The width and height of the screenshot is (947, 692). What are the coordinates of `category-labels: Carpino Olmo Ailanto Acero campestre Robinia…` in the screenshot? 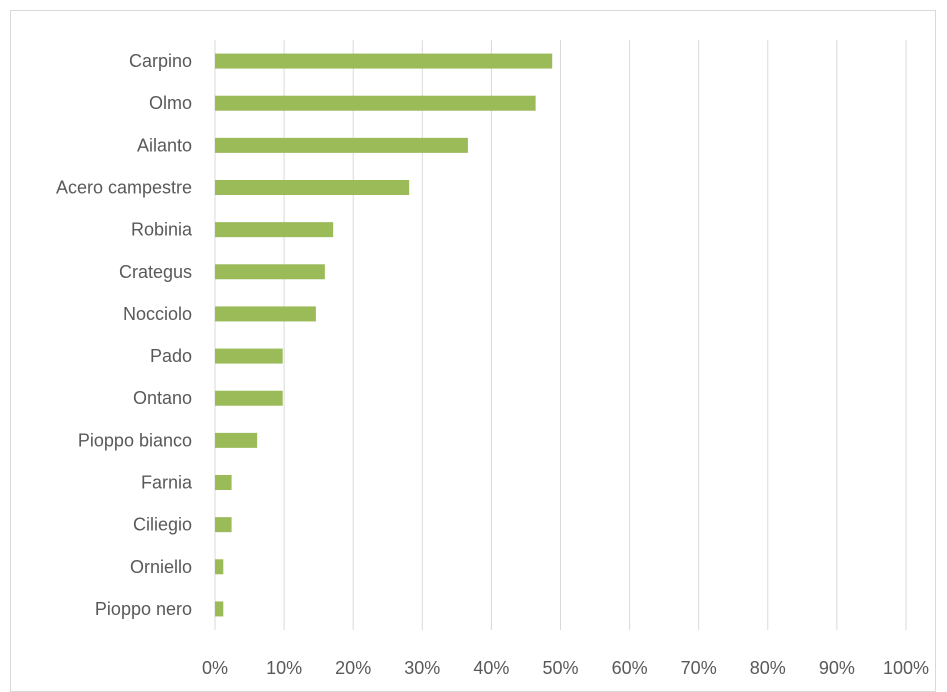 It's located at (124, 335).